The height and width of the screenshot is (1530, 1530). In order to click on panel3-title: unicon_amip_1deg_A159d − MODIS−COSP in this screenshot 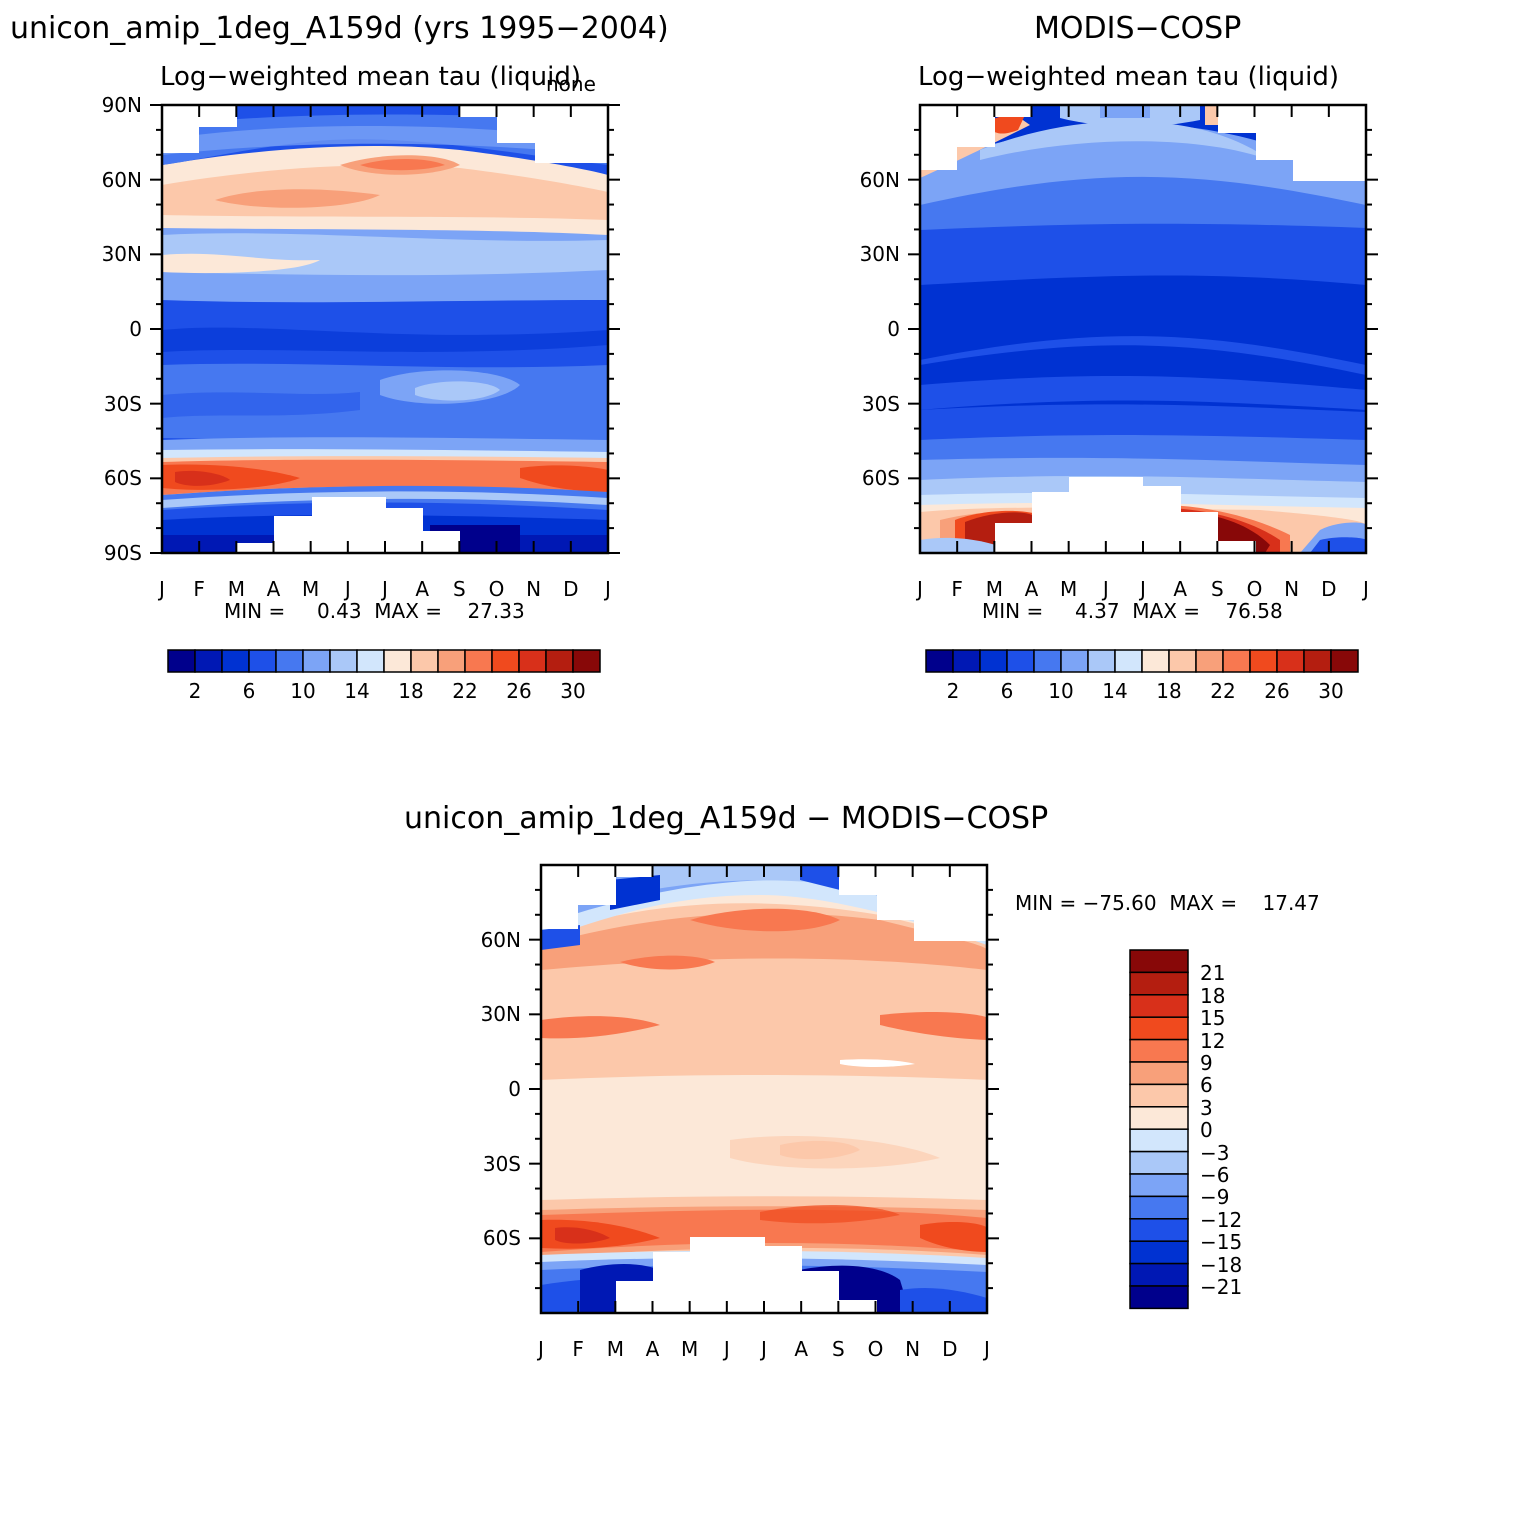, I will do `click(726, 818)`.